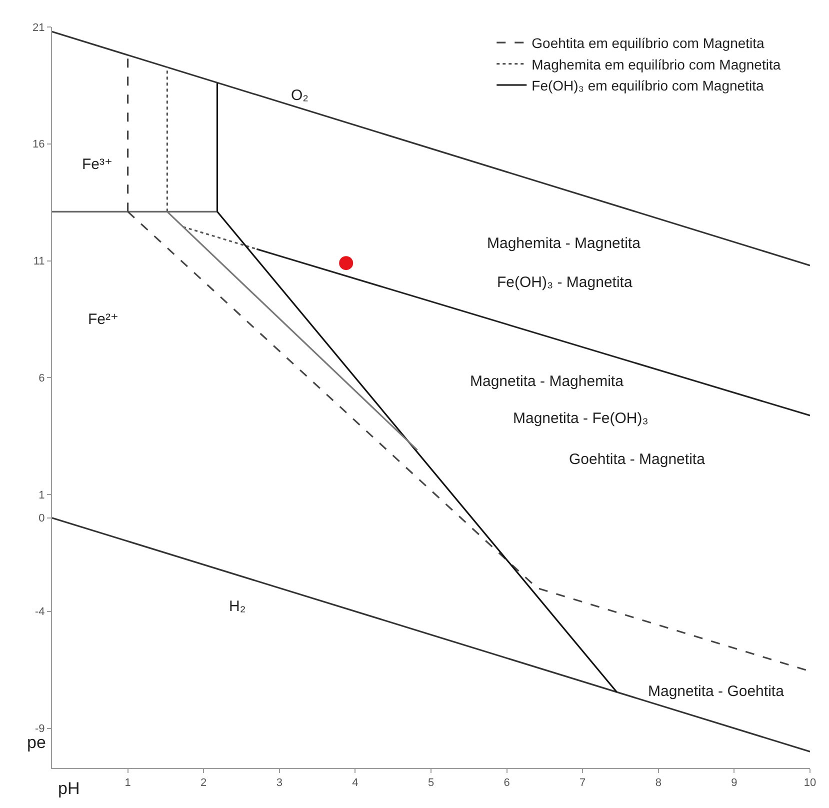  What do you see at coordinates (734, 783) in the screenshot?
I see `x-tick-label: 9` at bounding box center [734, 783].